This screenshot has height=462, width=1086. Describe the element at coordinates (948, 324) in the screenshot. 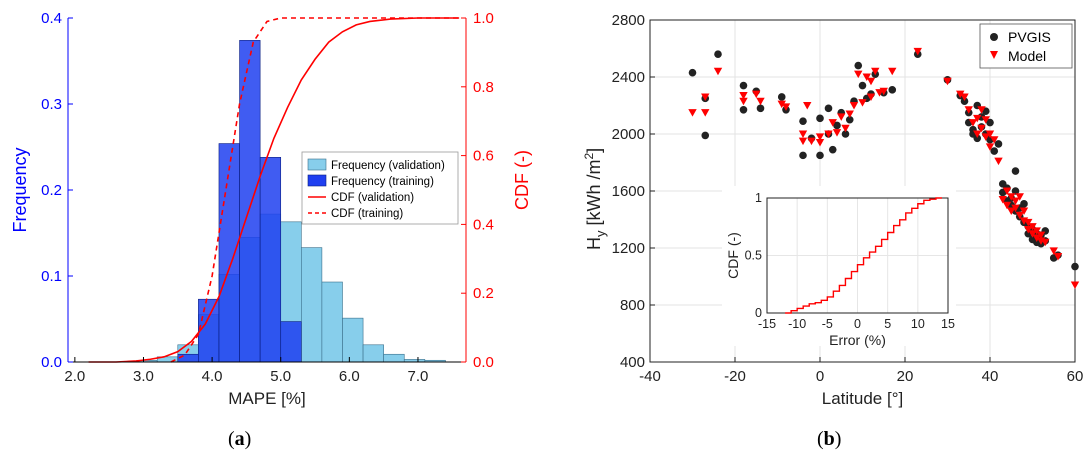

I see `inset-x-tick-label: 15` at that location.